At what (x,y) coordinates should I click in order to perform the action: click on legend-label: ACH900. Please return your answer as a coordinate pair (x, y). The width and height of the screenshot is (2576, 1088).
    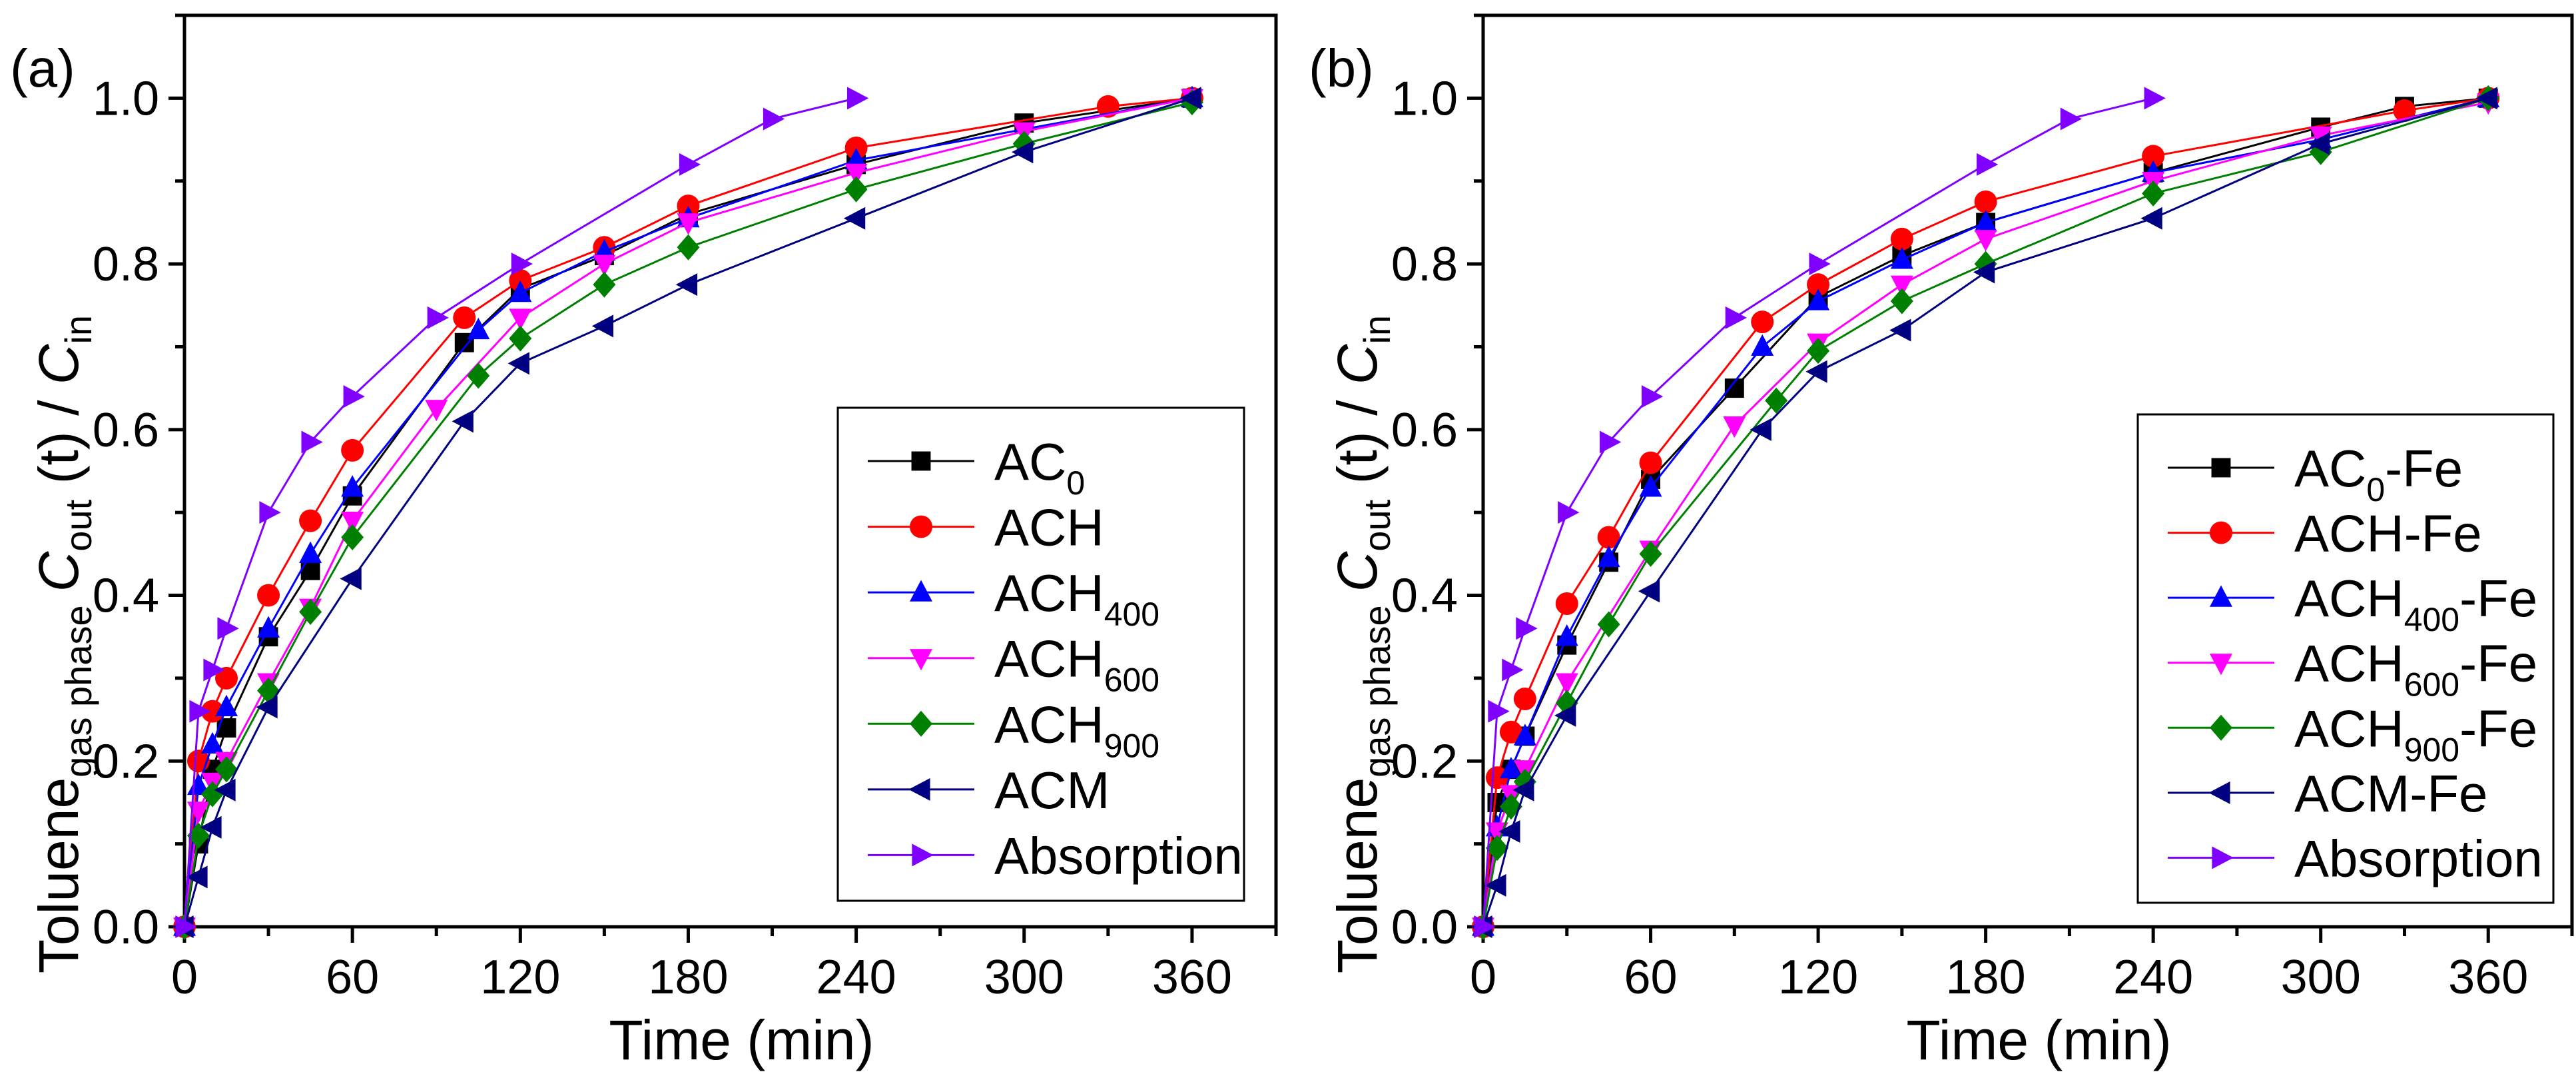
    Looking at the image, I should click on (1076, 729).